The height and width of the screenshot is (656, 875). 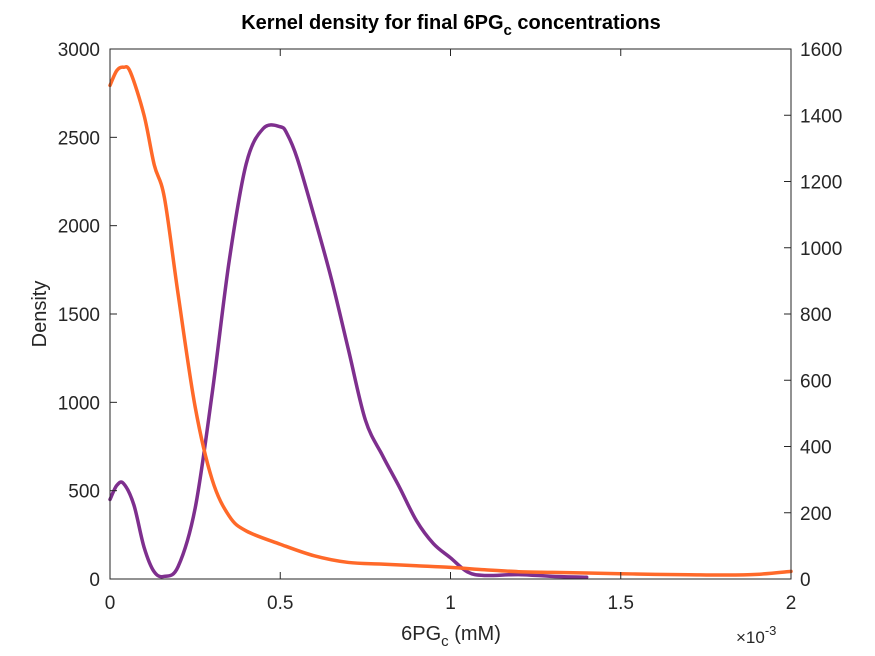 What do you see at coordinates (816, 448) in the screenshot?
I see `y-right-tick-label: 400` at bounding box center [816, 448].